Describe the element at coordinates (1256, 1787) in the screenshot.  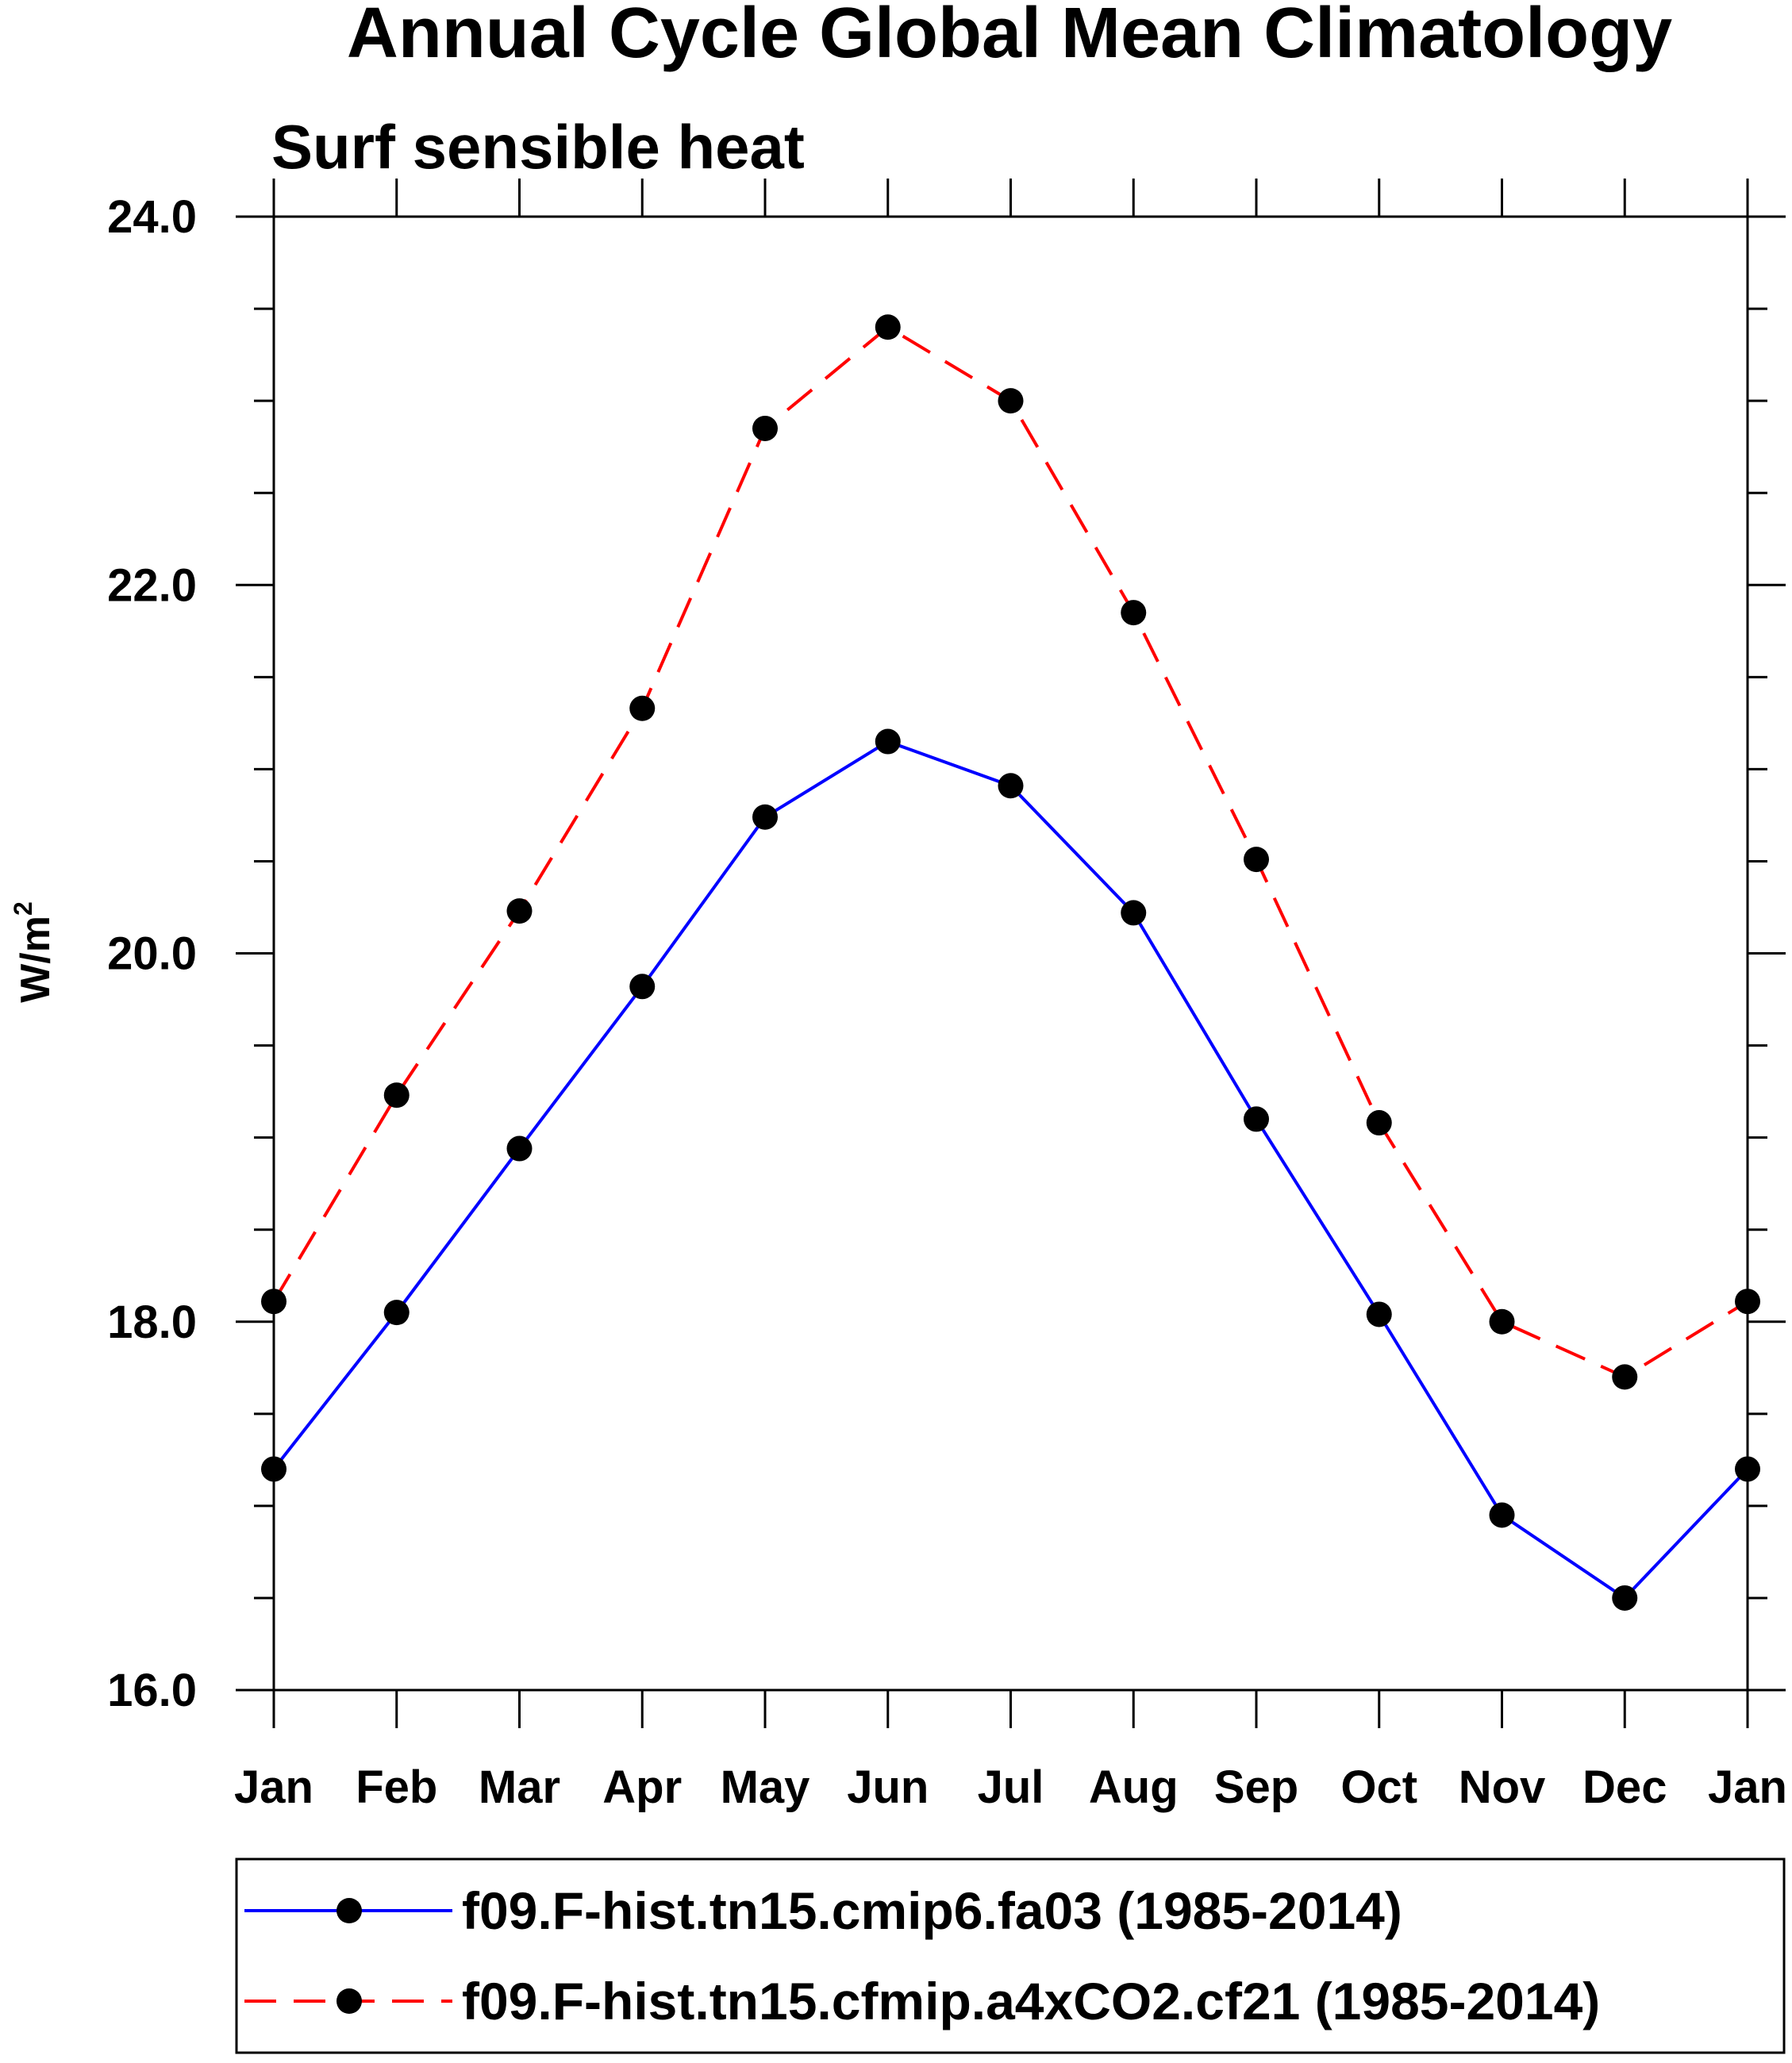
I see `x-tick-label: Sep` at that location.